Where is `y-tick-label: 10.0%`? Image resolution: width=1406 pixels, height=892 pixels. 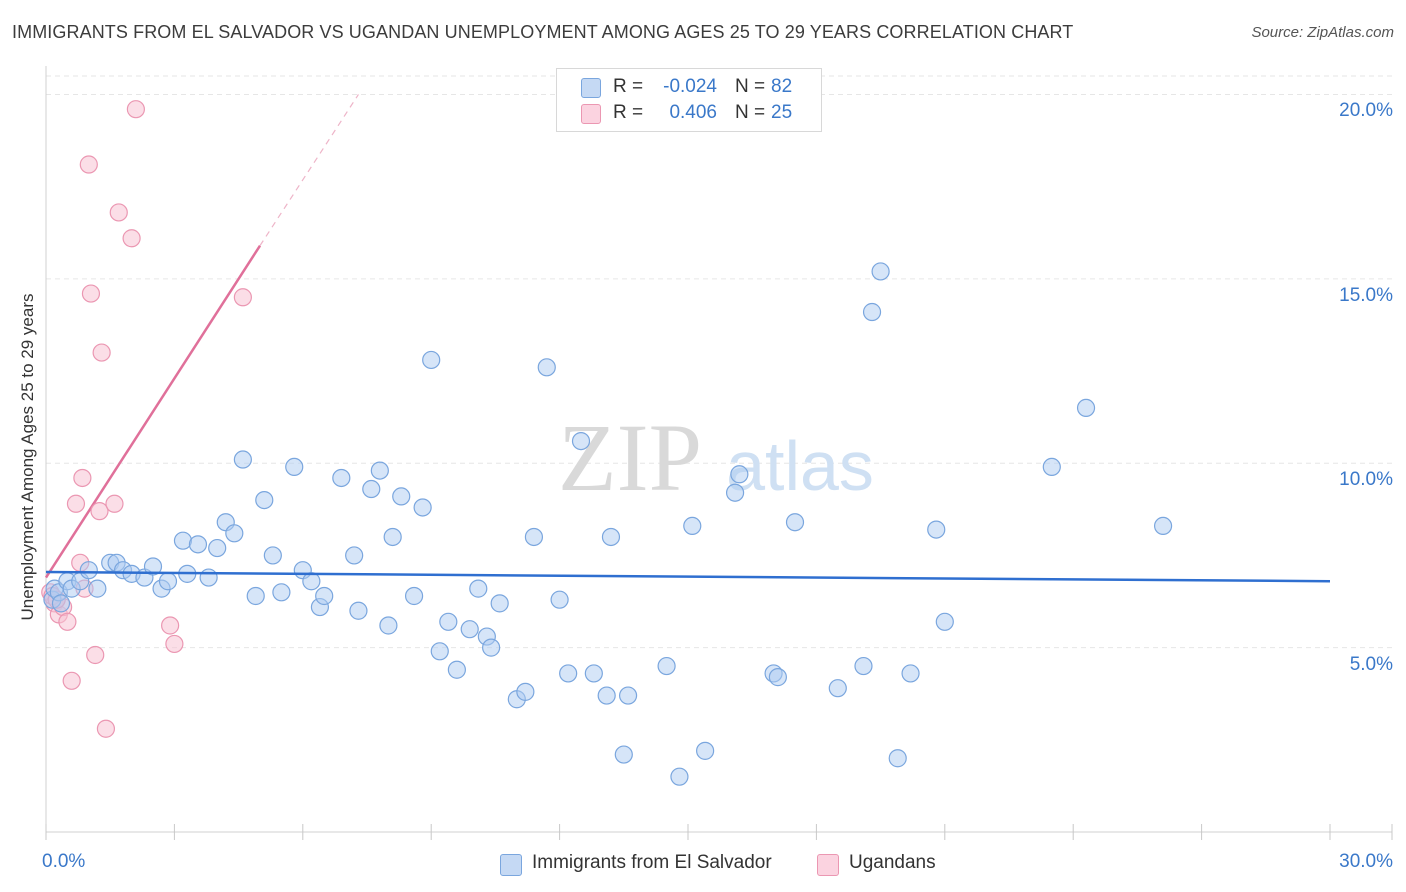 y-tick-label: 10.0% is located at coordinates (1366, 480).